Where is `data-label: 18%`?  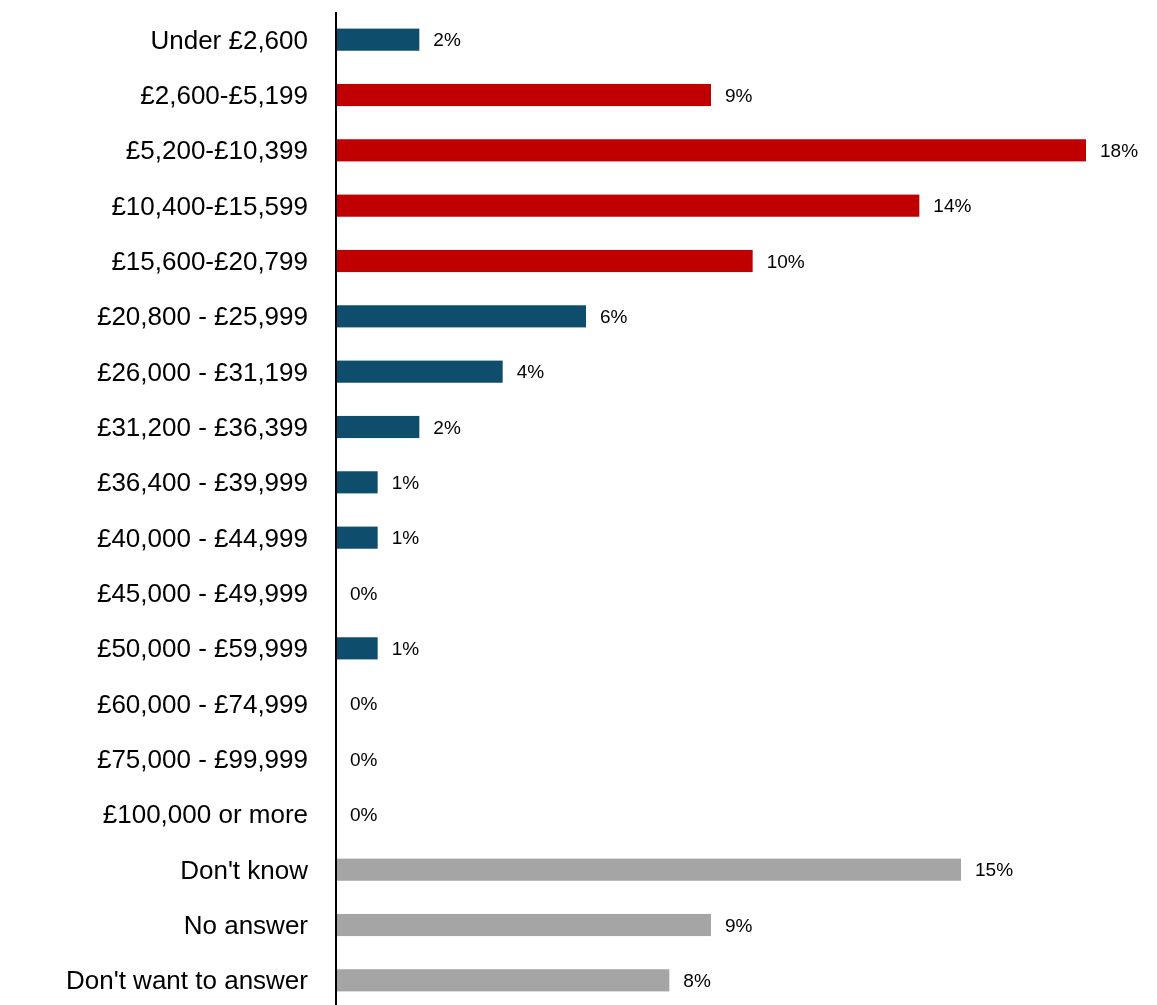
data-label: 18% is located at coordinates (1119, 150).